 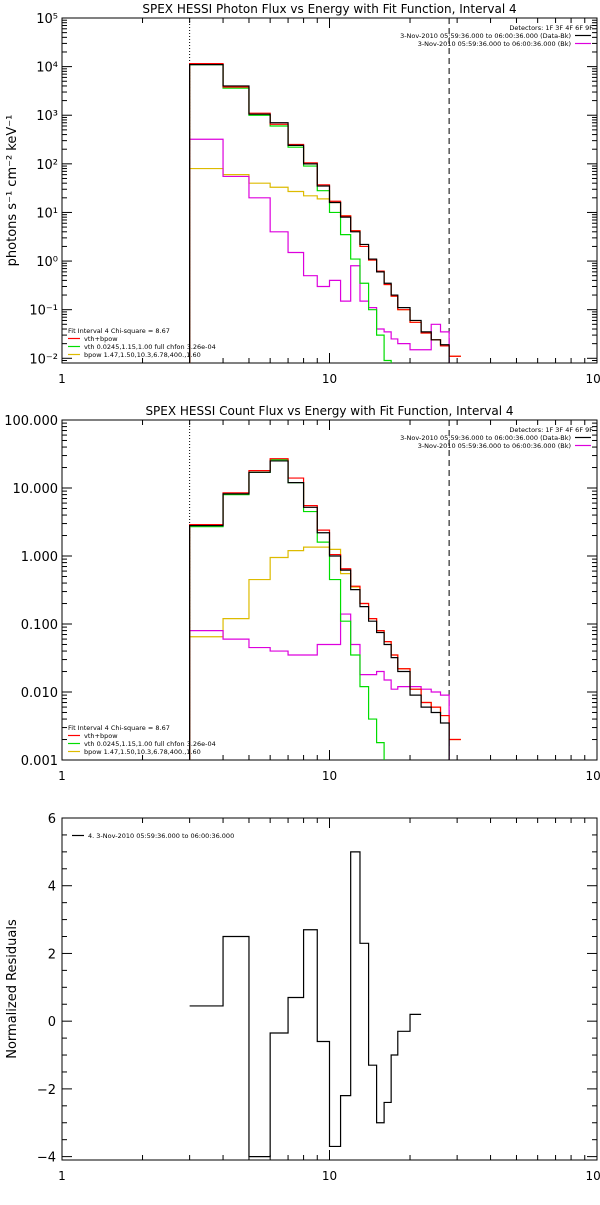 I want to click on y-tick-label: 0, so click(x=52, y=1022).